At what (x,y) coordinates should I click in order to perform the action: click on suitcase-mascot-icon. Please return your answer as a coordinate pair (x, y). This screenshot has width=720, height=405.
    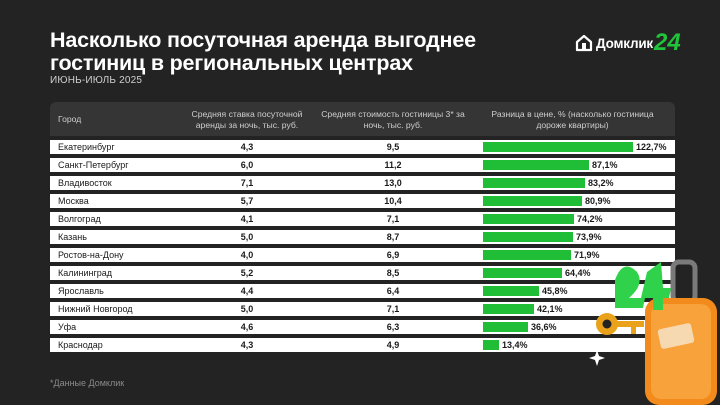
    Looking at the image, I should click on (653, 332).